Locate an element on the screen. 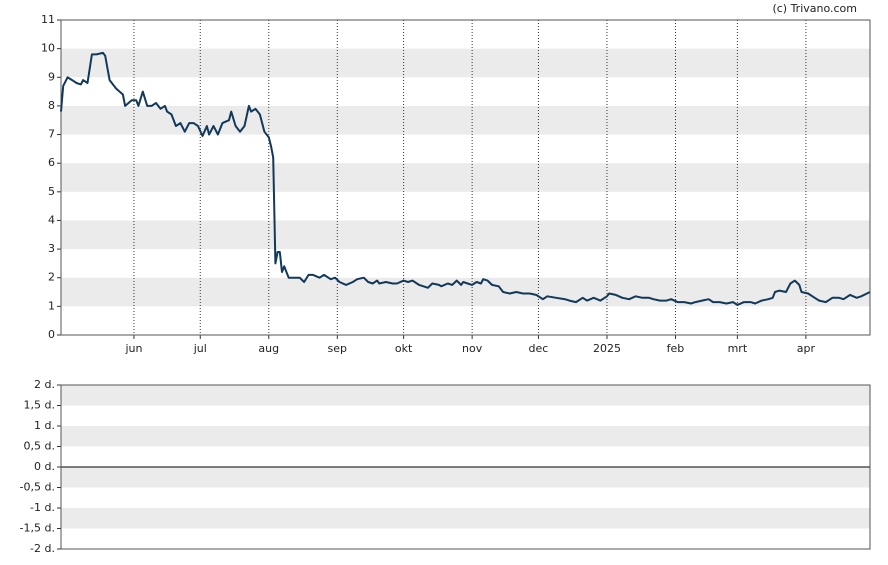 Image resolution: width=888 pixels, height=565 pixels. x-tick-label: jul is located at coordinates (200, 348).